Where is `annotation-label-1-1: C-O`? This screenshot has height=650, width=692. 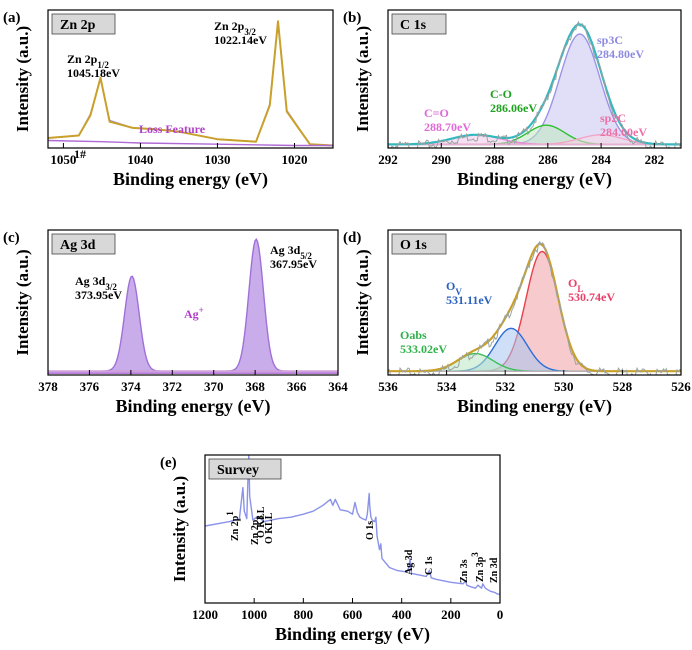
annotation-label-1-1: C-O is located at coordinates (501, 94).